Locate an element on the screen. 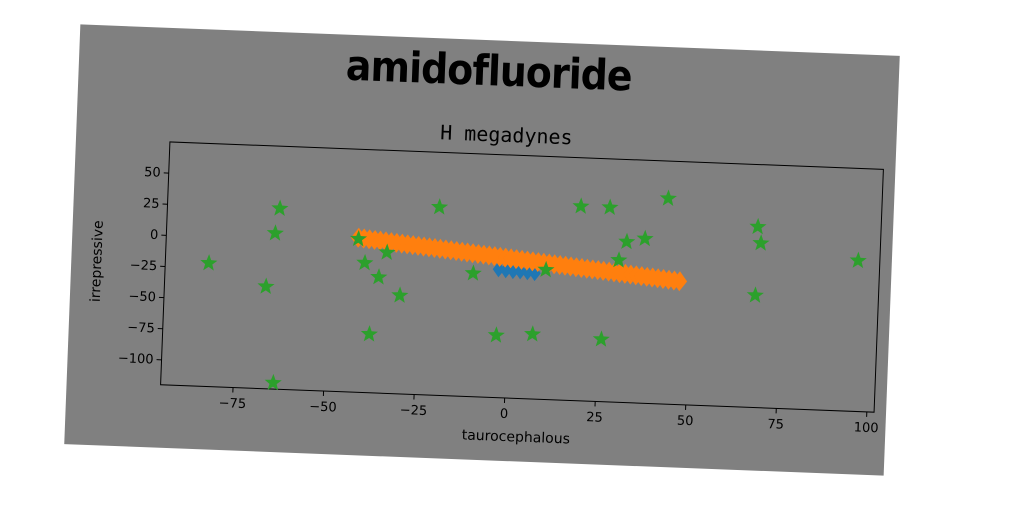 The width and height of the screenshot is (1024, 512). y-tick-label: −75 is located at coordinates (141, 328).